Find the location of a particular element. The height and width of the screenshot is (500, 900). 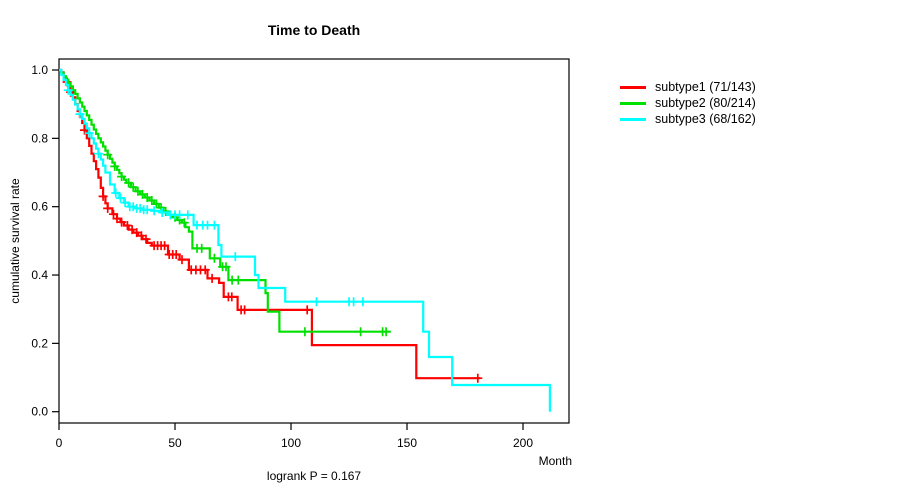

x-tick-label: 150 is located at coordinates (407, 443).